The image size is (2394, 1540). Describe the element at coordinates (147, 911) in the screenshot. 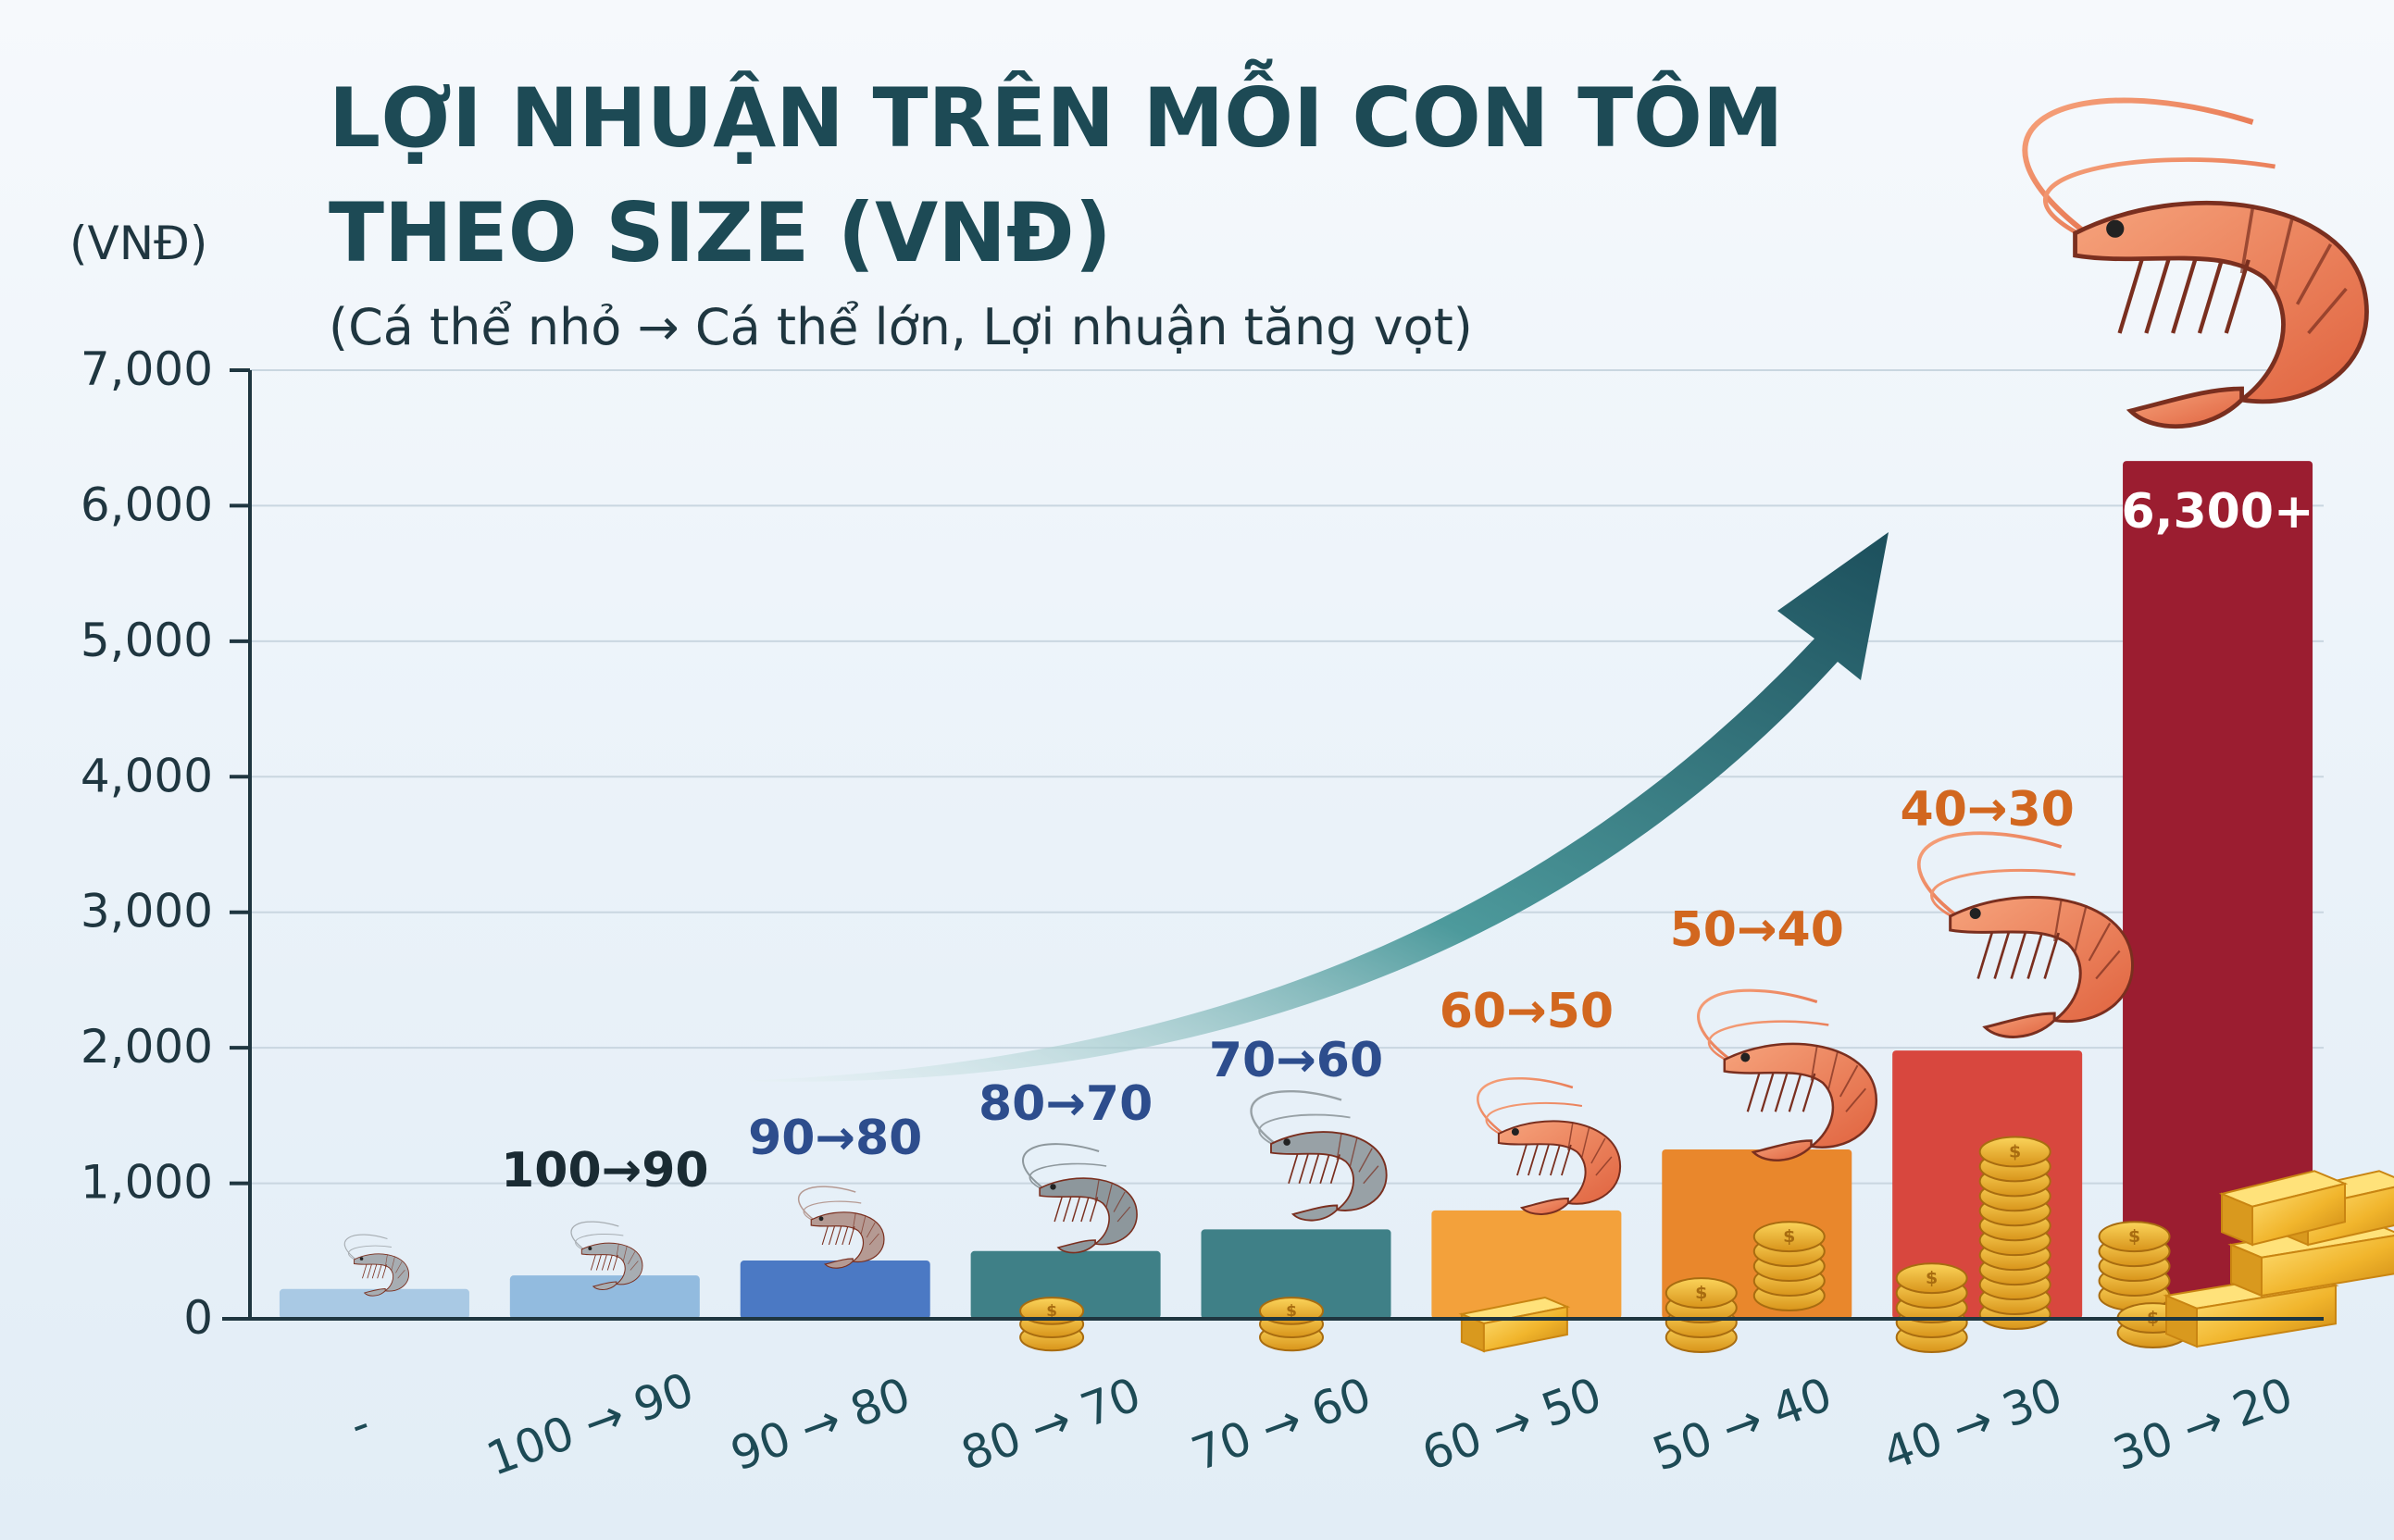

I see `y-tick-label: 3,000` at that location.